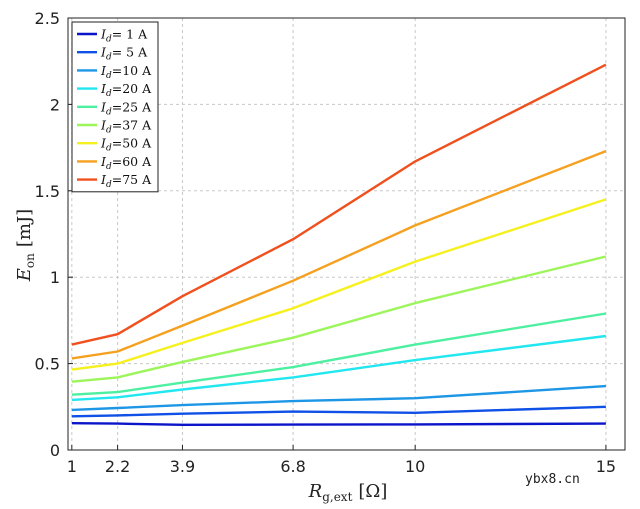  Describe the element at coordinates (126, 163) in the screenshot. I see `legend-label: Id=60 A` at that location.